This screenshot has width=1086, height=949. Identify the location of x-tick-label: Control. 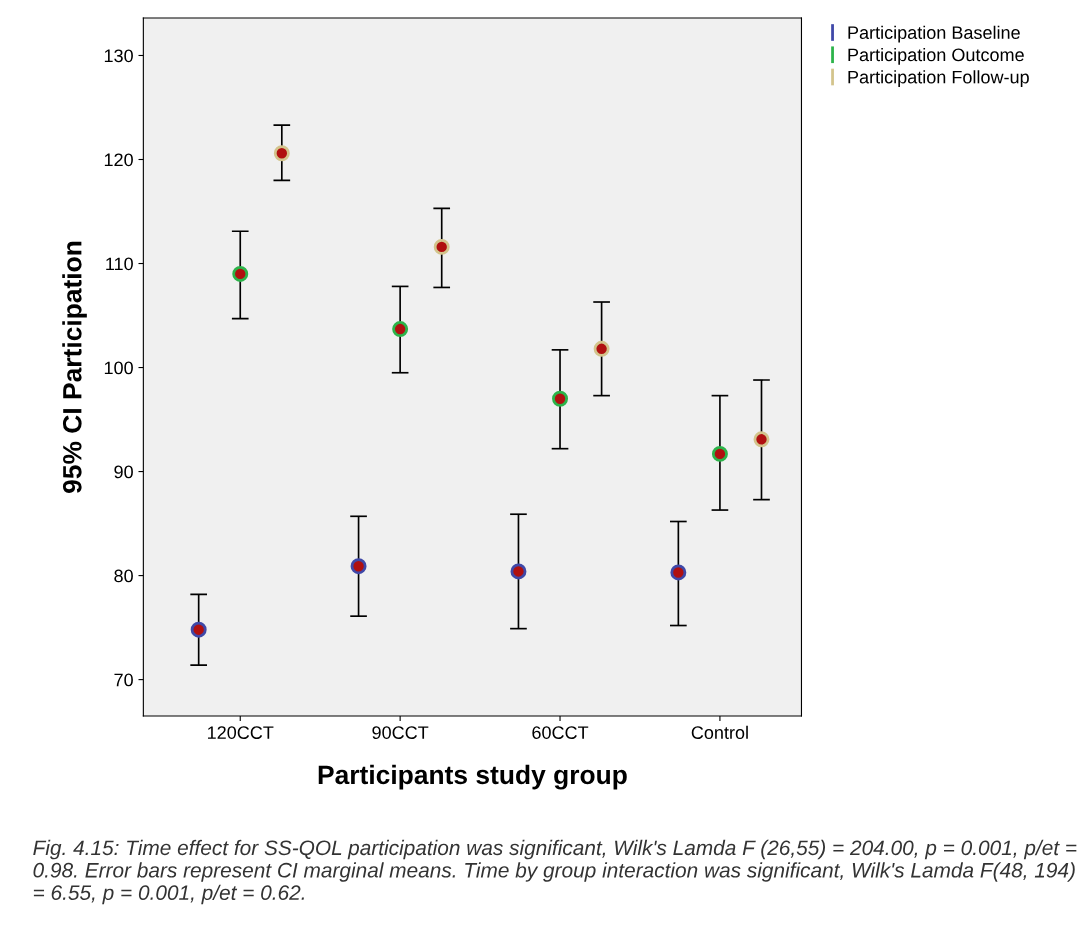
(719, 732).